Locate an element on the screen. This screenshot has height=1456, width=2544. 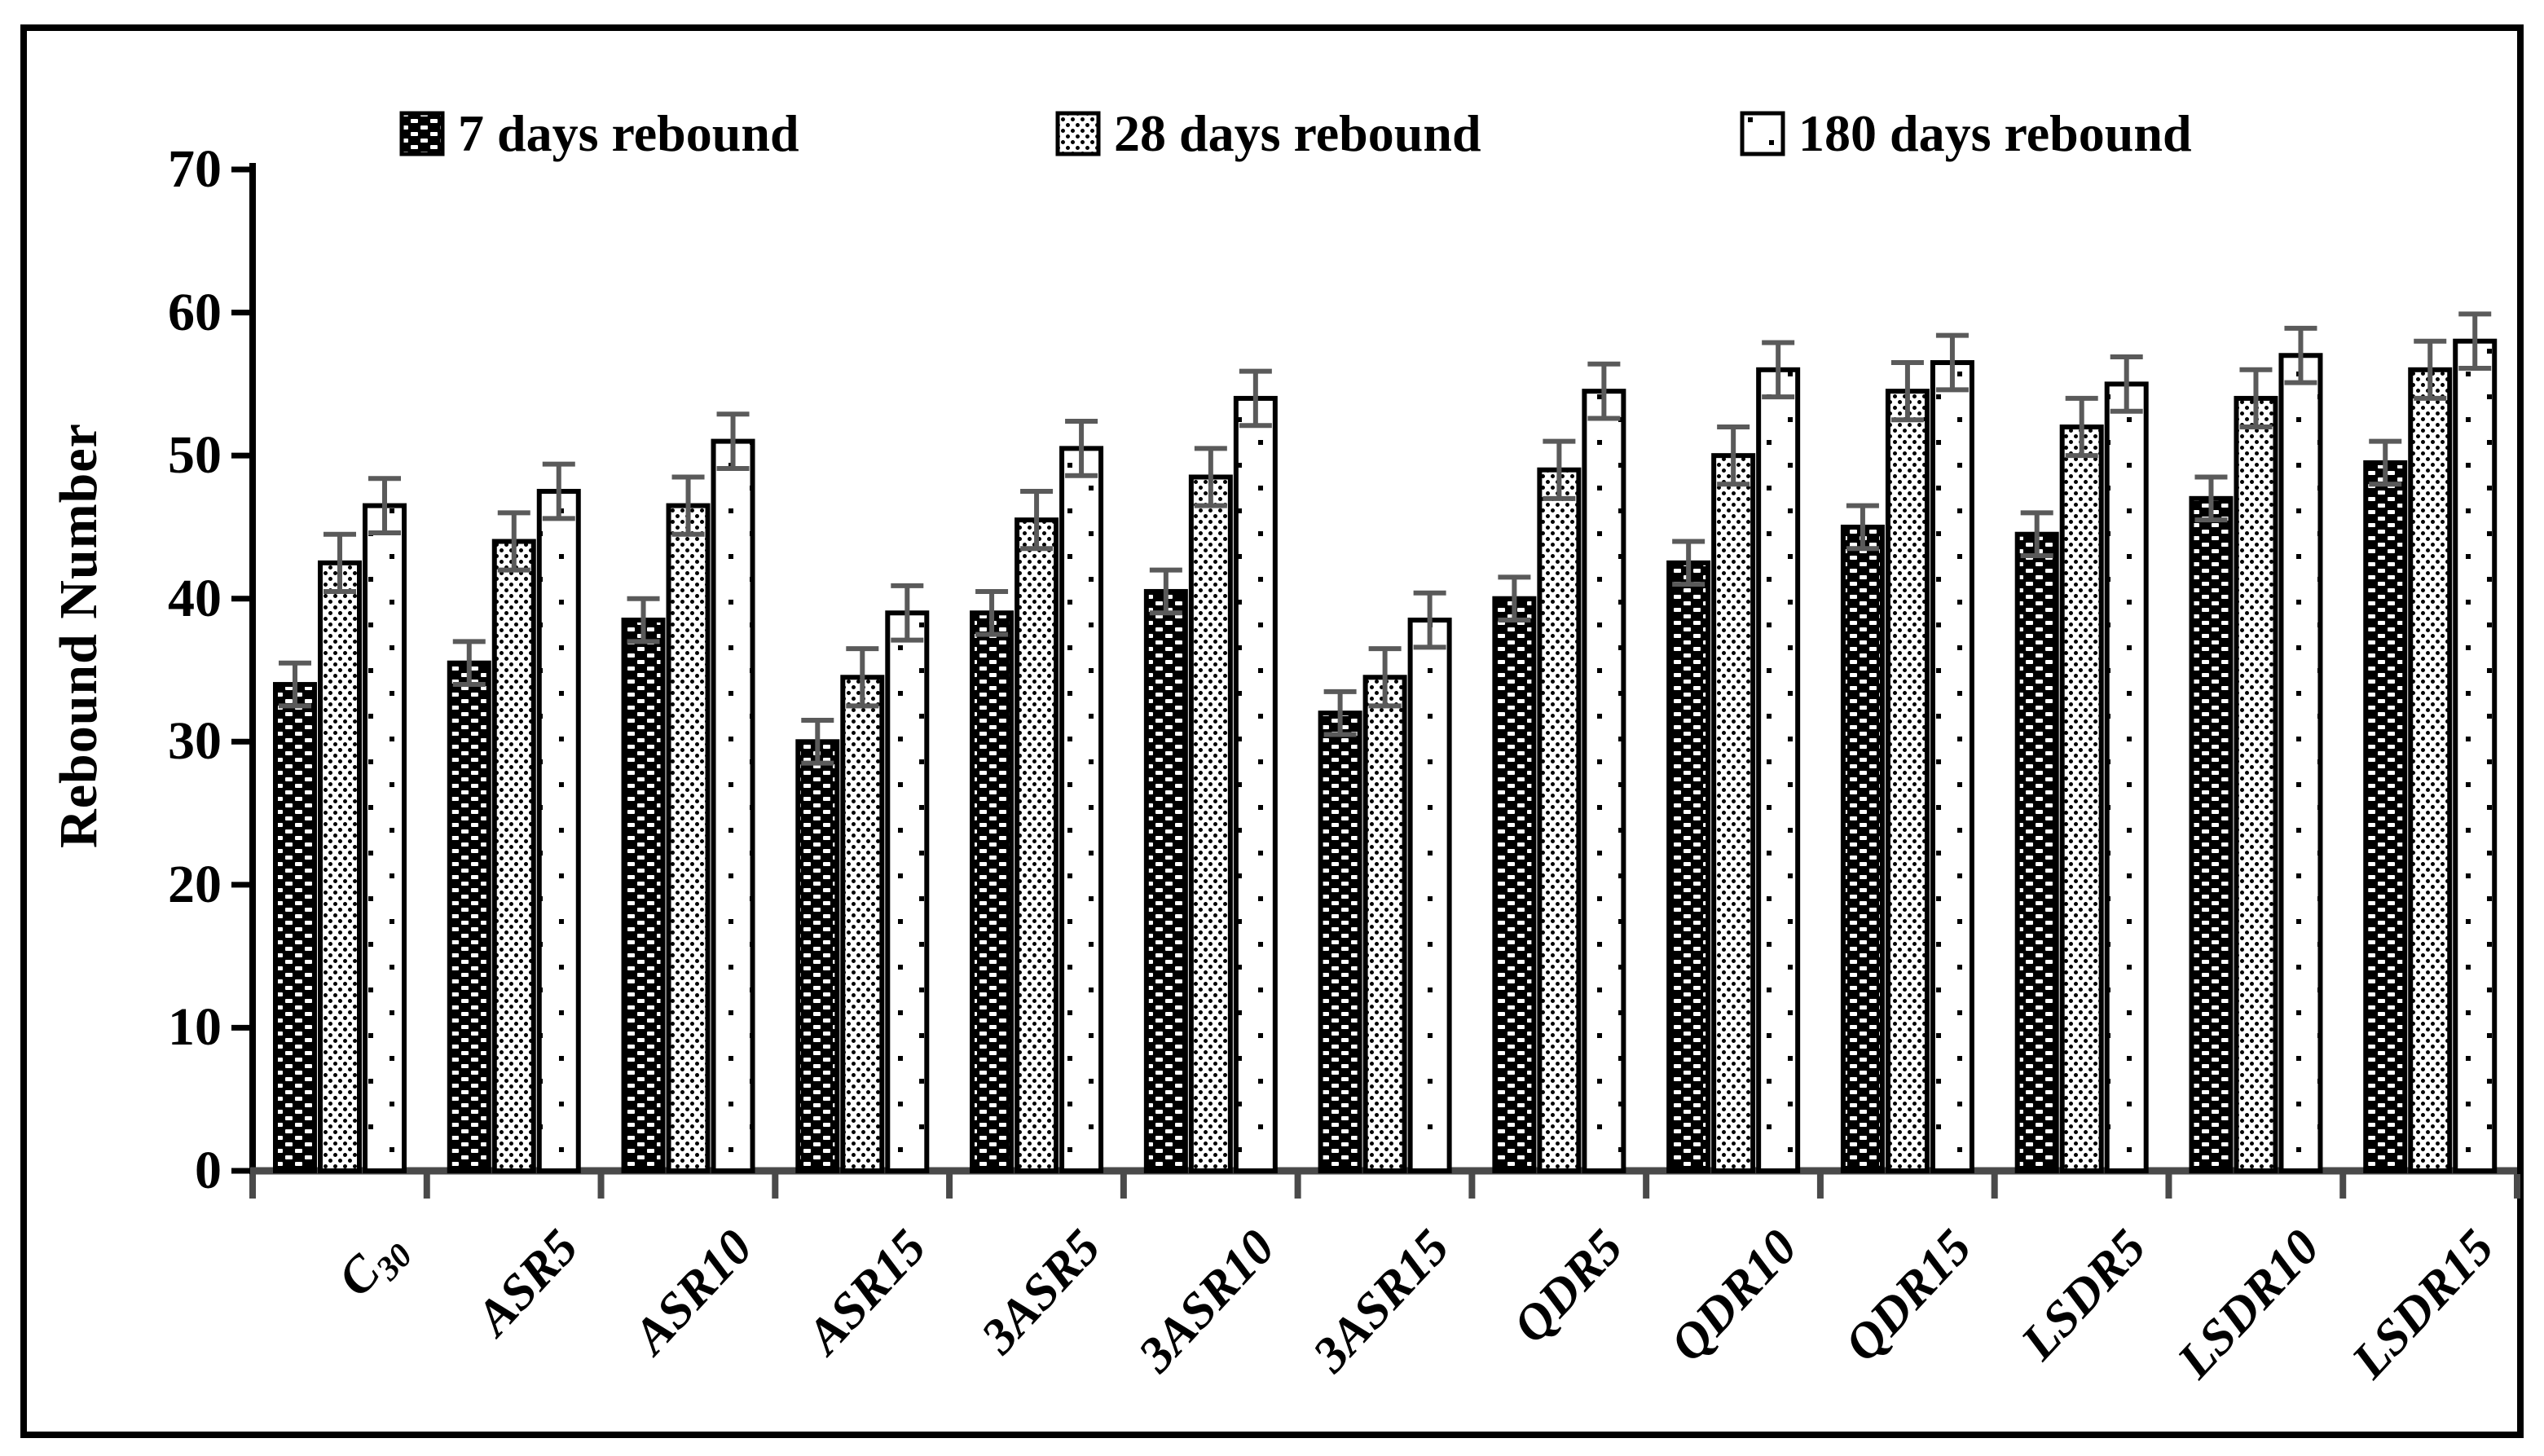
bar-LSDR15-series1 is located at coordinates (2430, 770).